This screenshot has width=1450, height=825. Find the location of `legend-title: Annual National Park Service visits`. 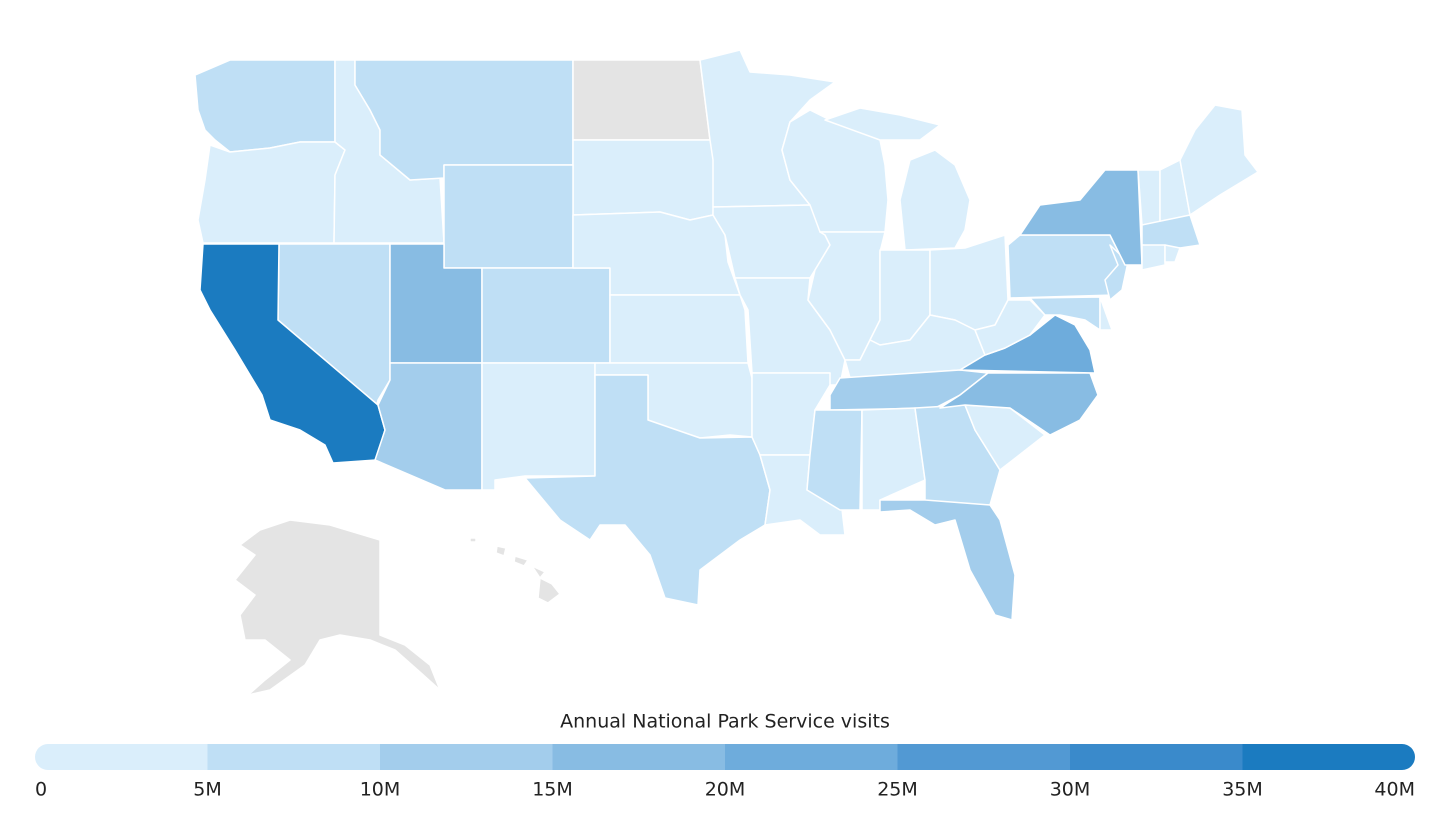

legend-title: Annual National Park Service visits is located at coordinates (725, 722).